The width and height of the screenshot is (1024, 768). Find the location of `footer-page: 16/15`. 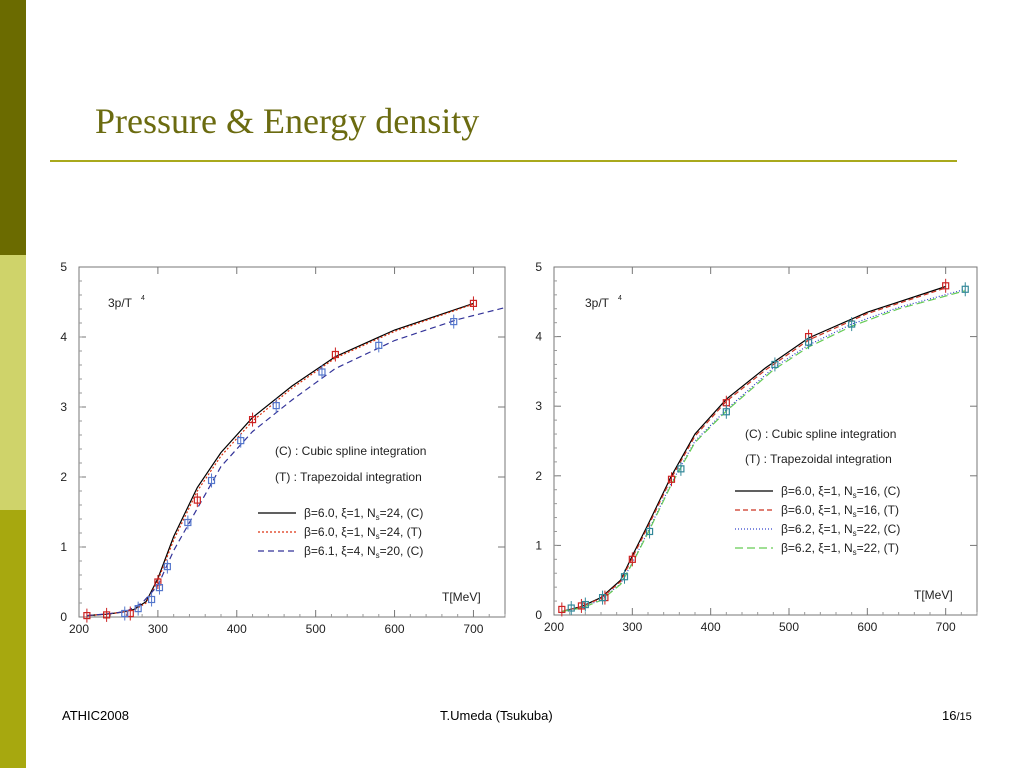

footer-page: 16/15 is located at coordinates (957, 715).